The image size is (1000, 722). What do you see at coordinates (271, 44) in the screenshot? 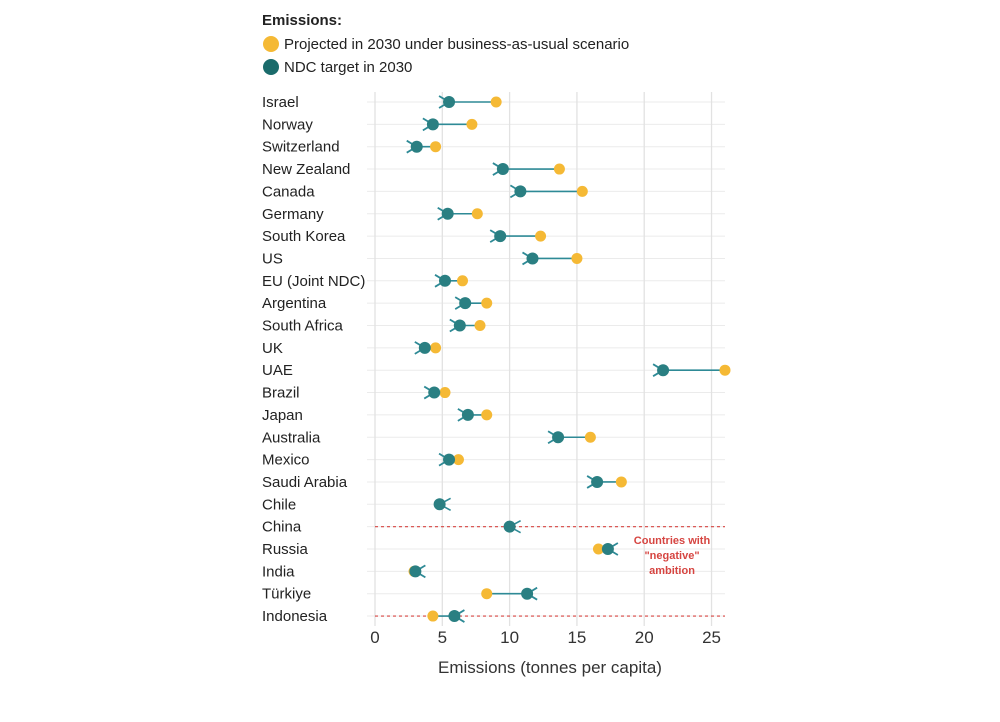
I see `legend-swatch-projected` at bounding box center [271, 44].